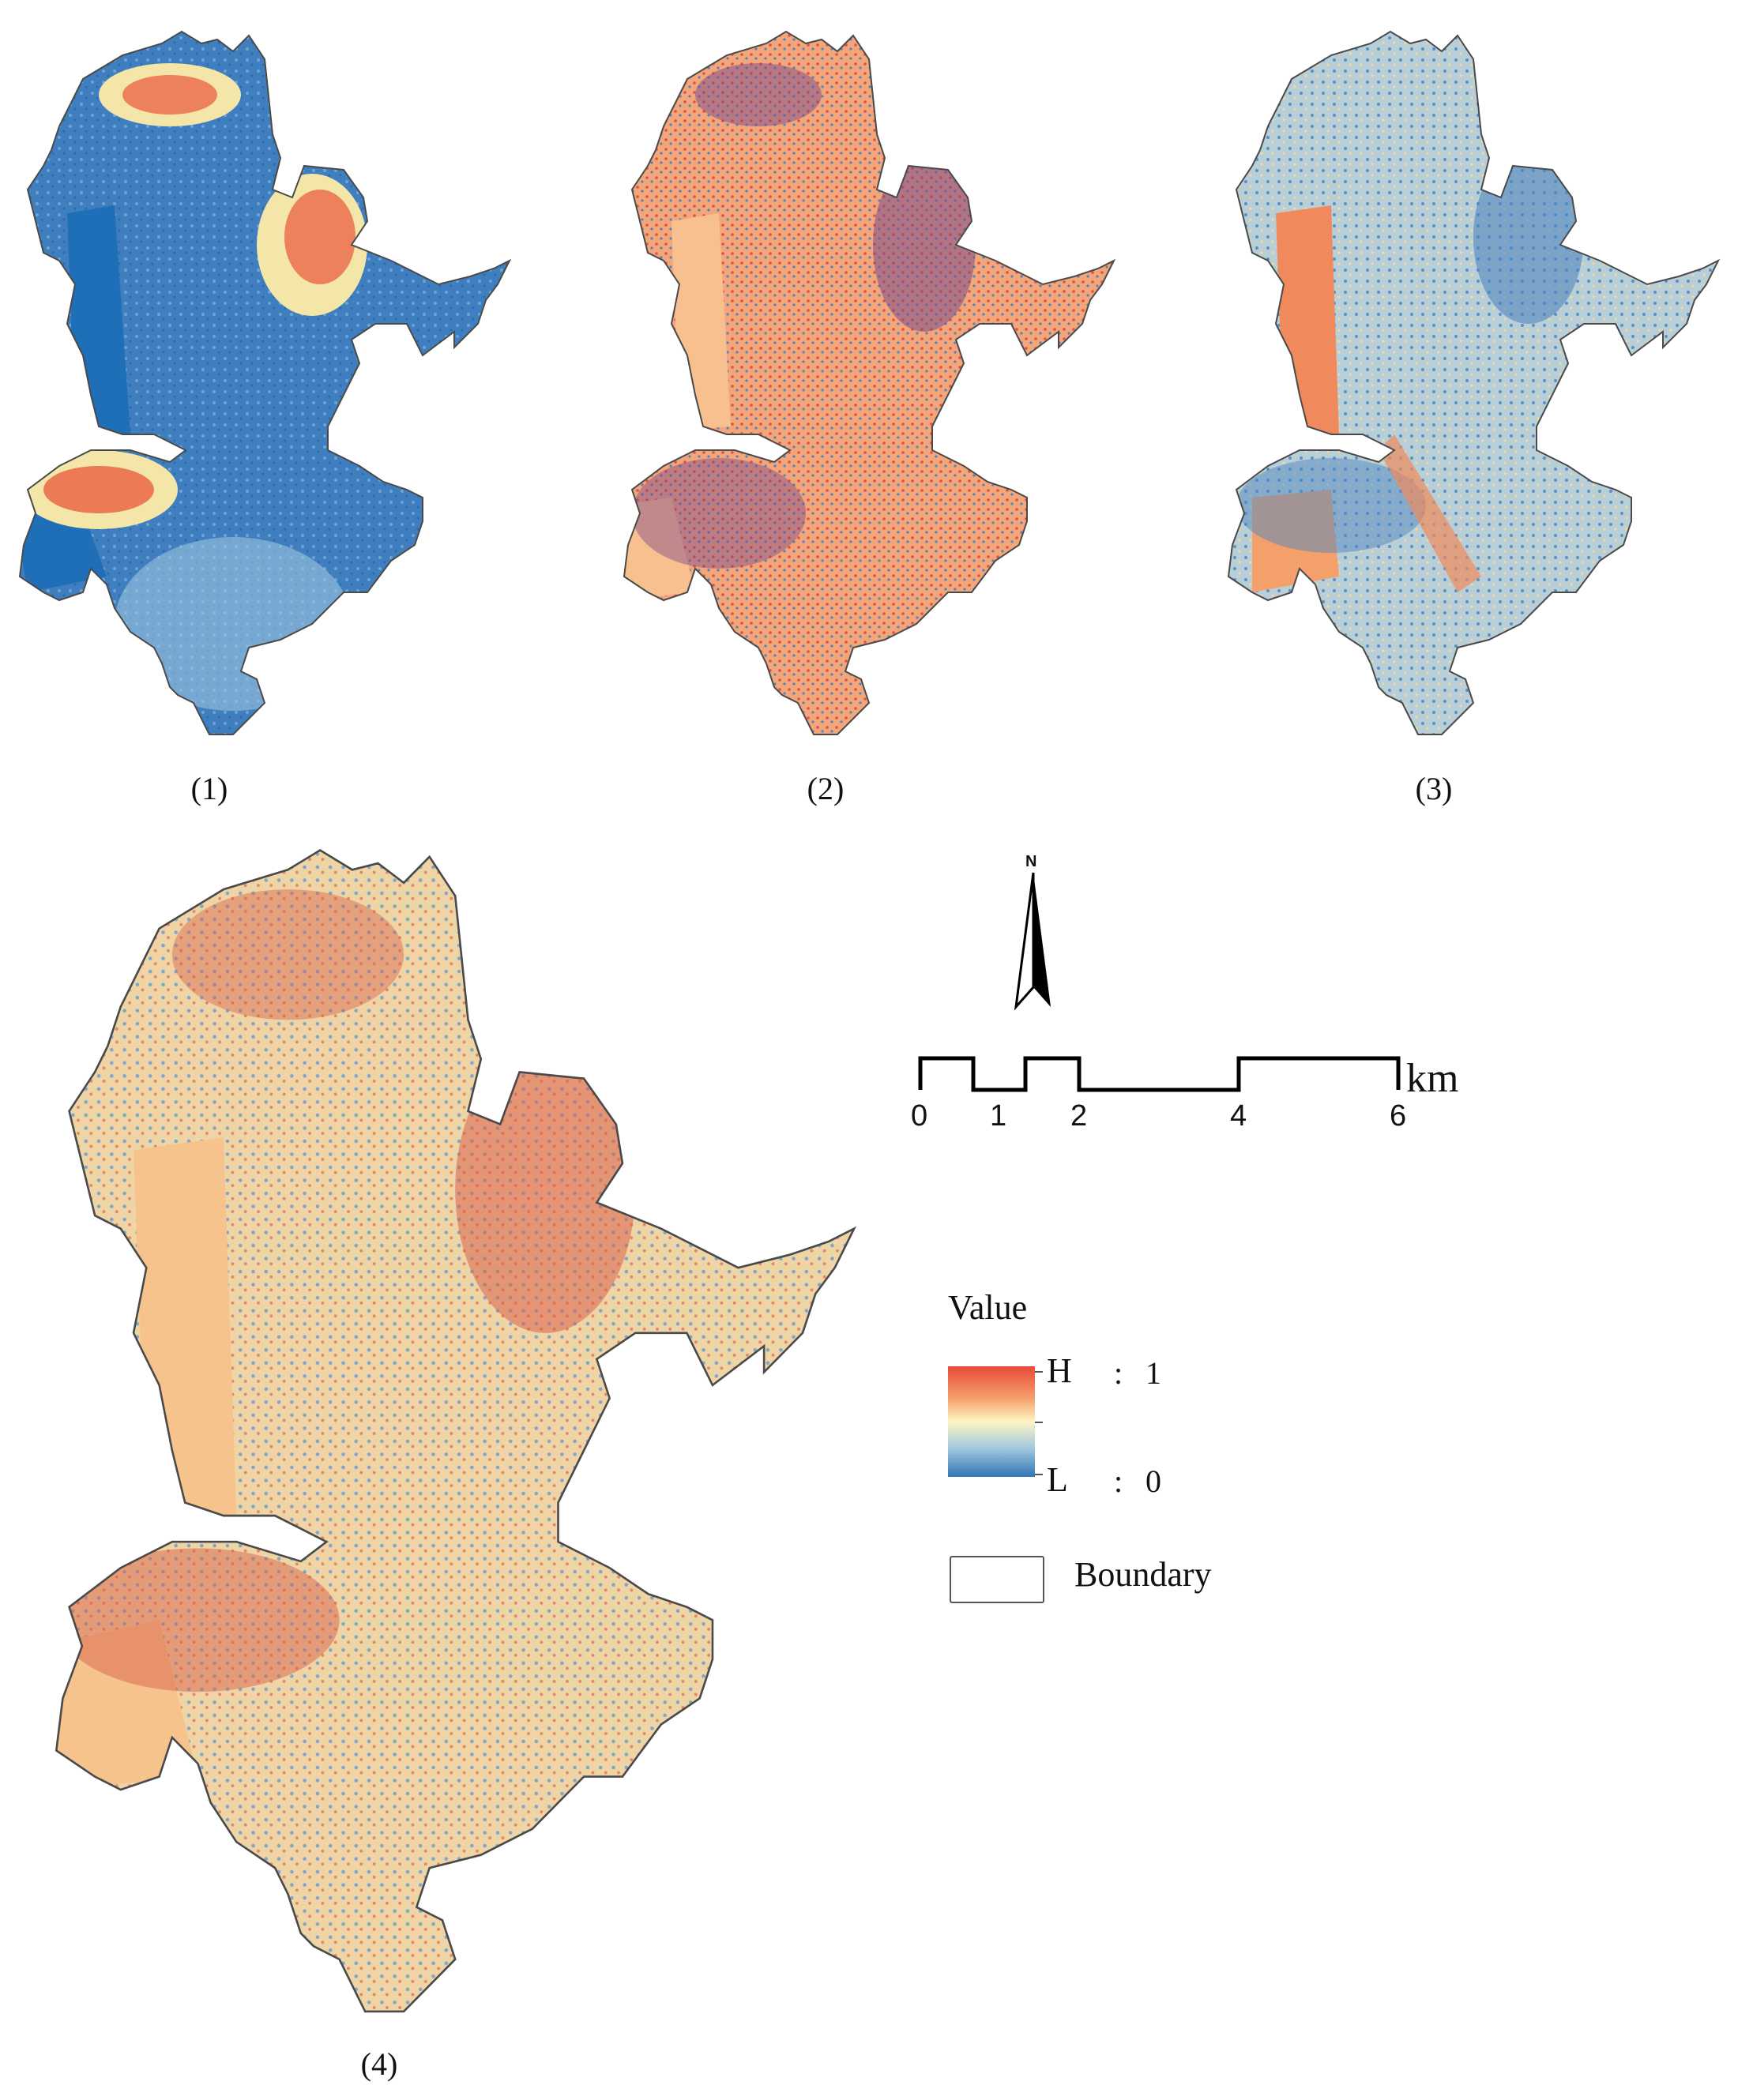 This screenshot has width=1753, height=2100. Describe the element at coordinates (1039, 1372) in the screenshot. I see `legend-tick-high` at that location.